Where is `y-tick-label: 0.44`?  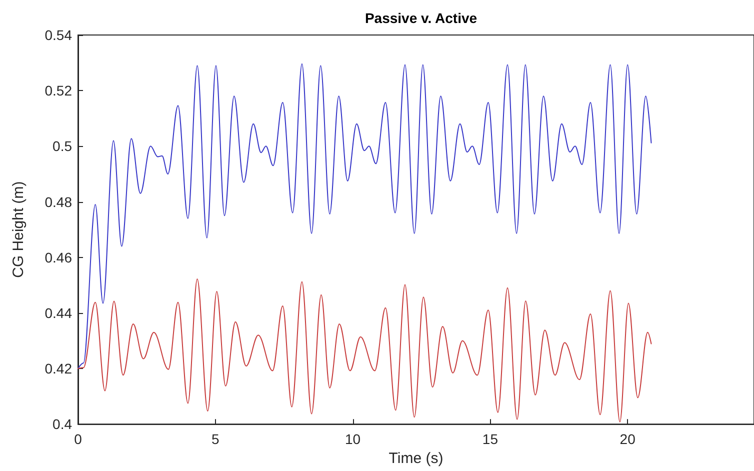 y-tick-label: 0.44 is located at coordinates (58, 312).